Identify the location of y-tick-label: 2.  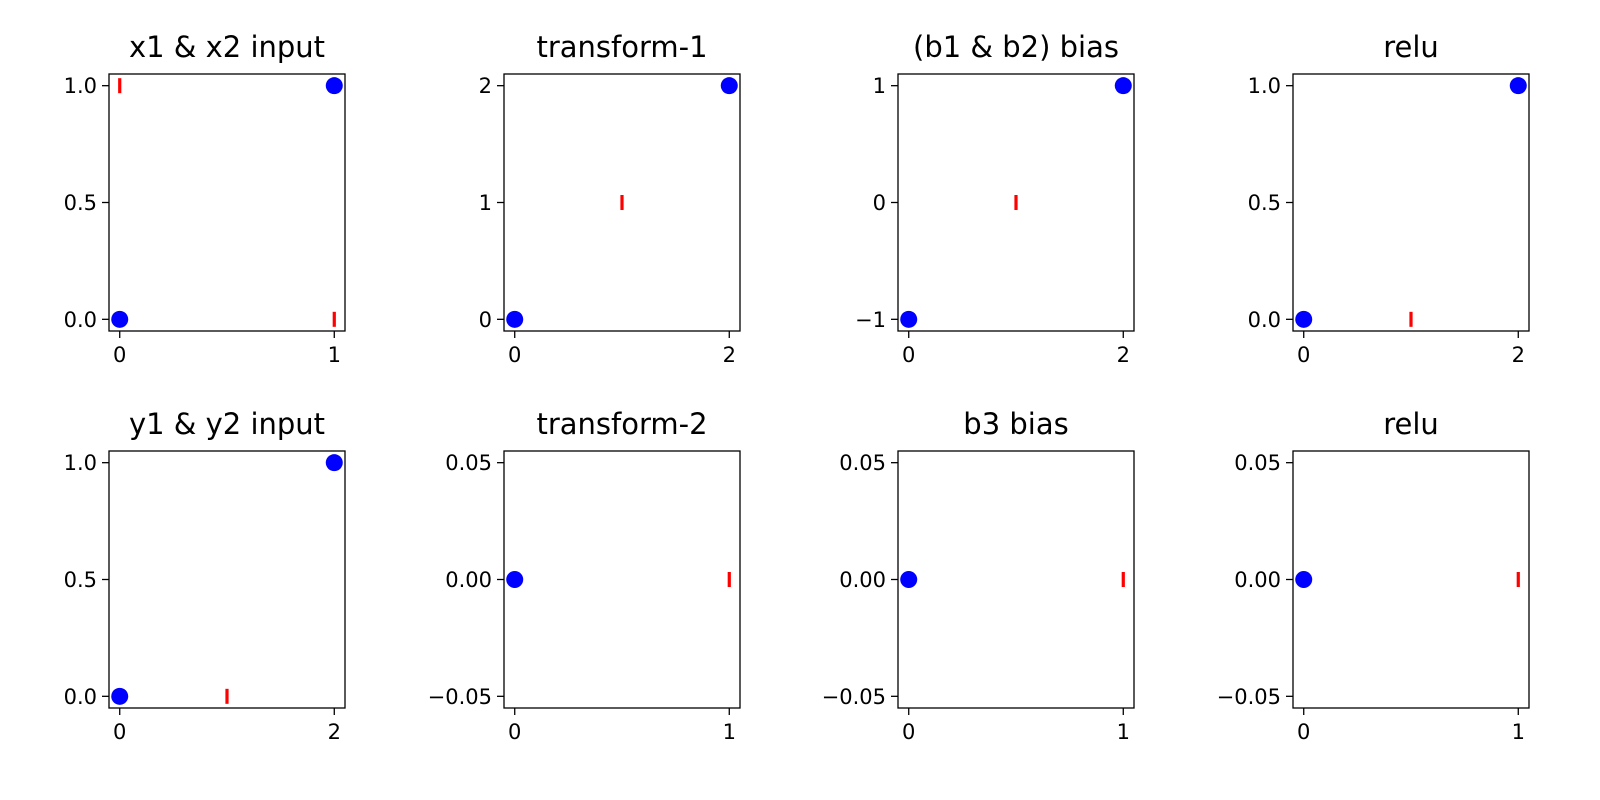
(485, 86).